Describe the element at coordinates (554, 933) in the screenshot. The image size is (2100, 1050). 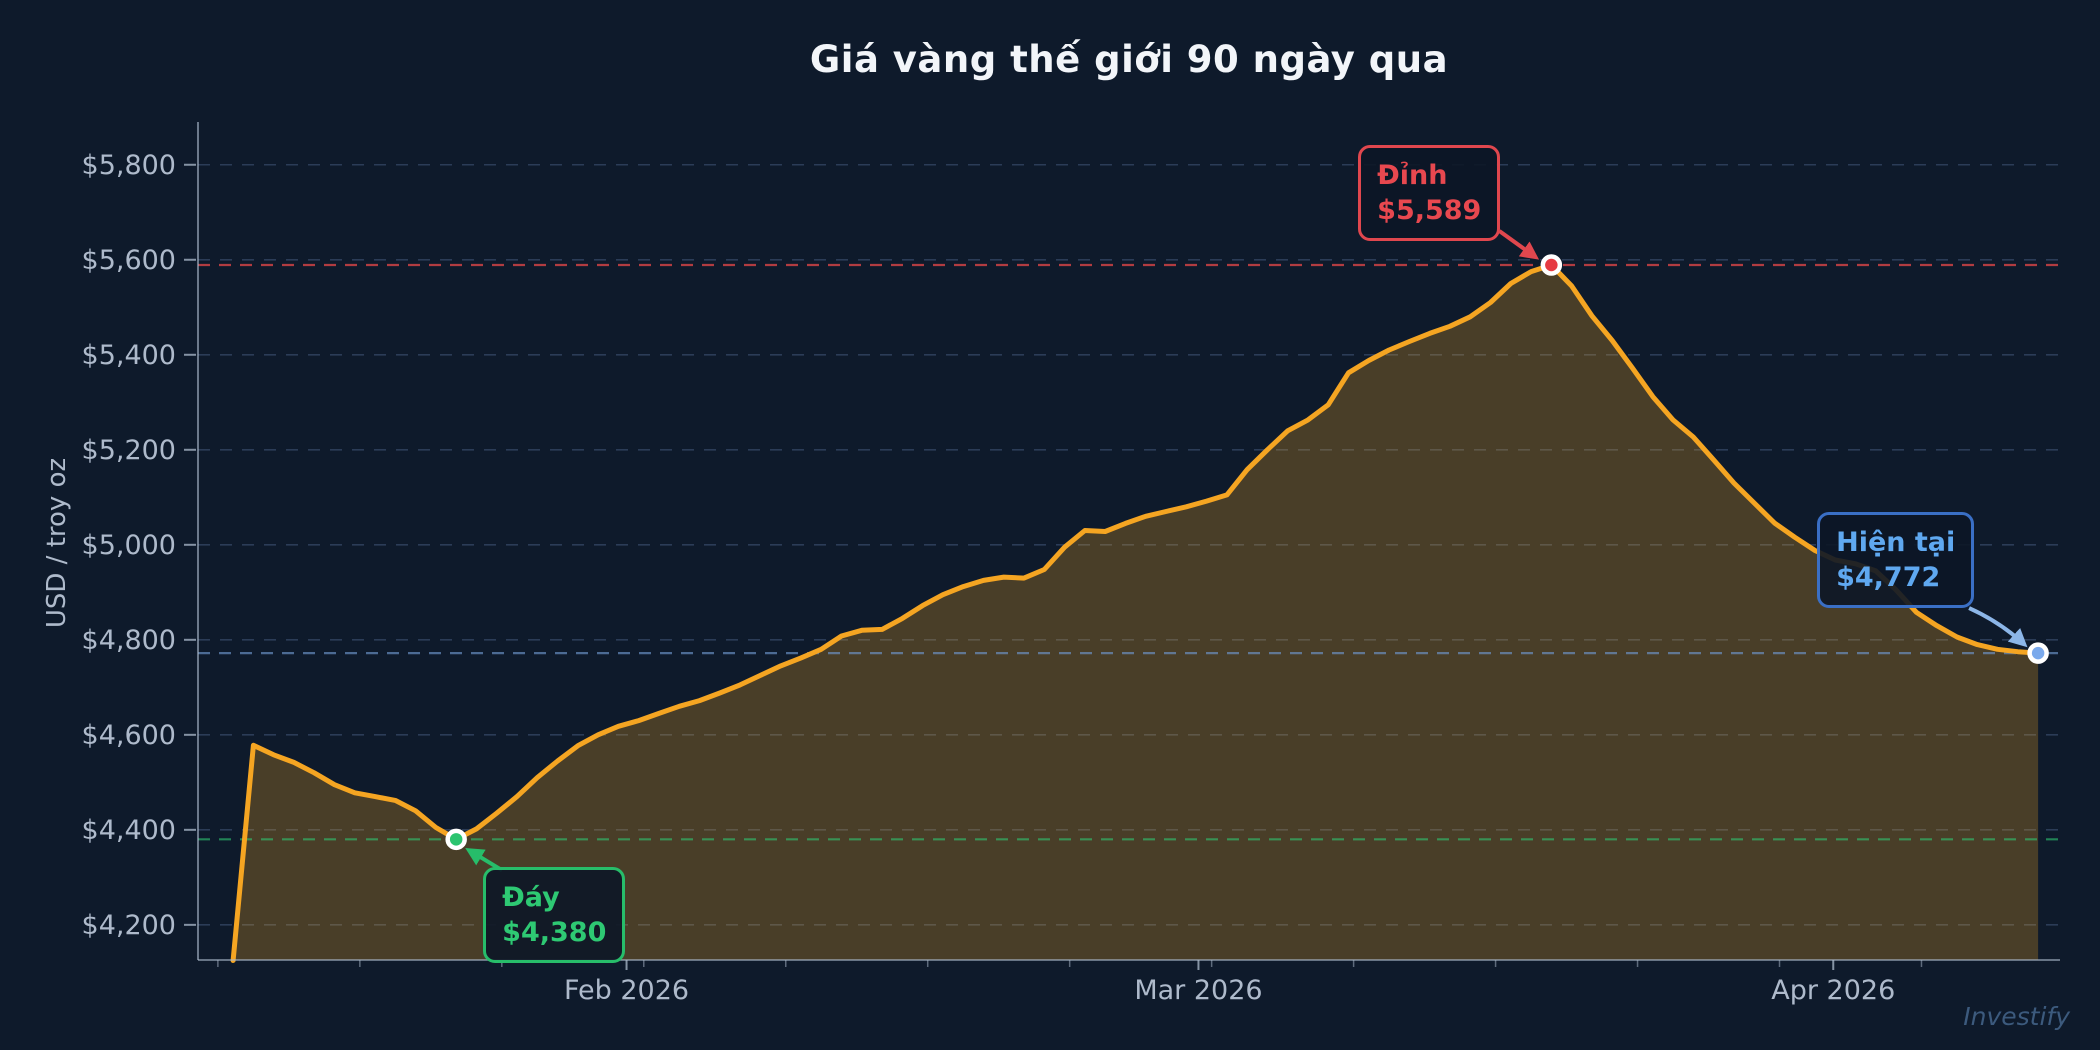
I see `trough-annotation-value: $4,380` at that location.